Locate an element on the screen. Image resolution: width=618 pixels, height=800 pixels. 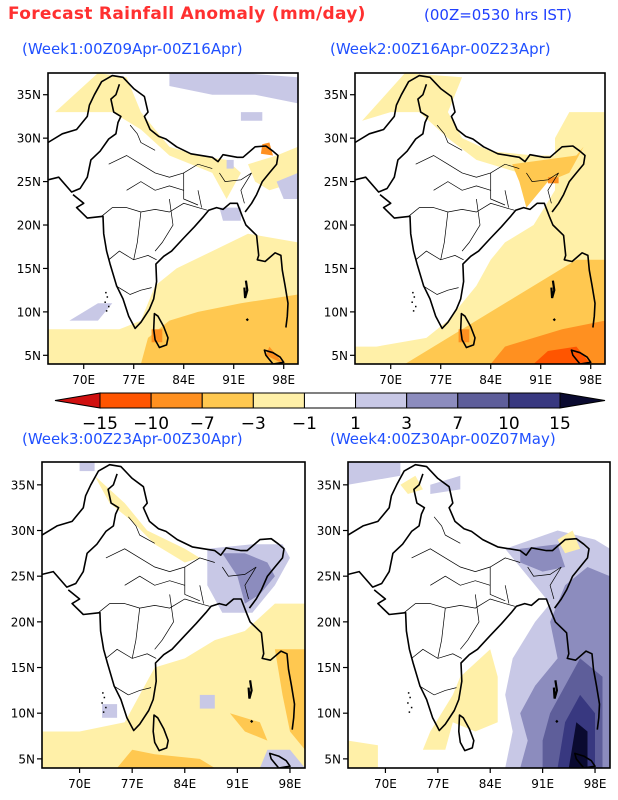
panel-title-week1: (Week1:00Z09Apr-00Z16Apr) is located at coordinates (132, 49).